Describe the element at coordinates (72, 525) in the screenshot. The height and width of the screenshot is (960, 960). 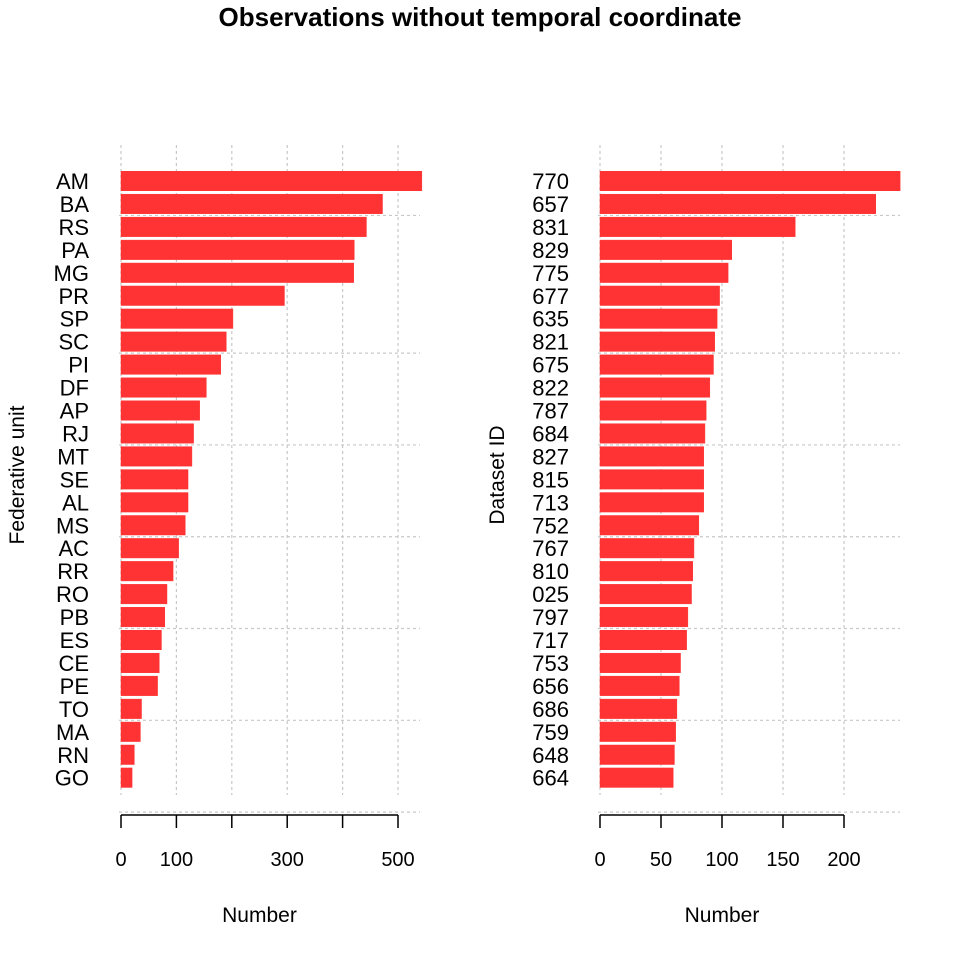
I see `category-label: MS` at that location.